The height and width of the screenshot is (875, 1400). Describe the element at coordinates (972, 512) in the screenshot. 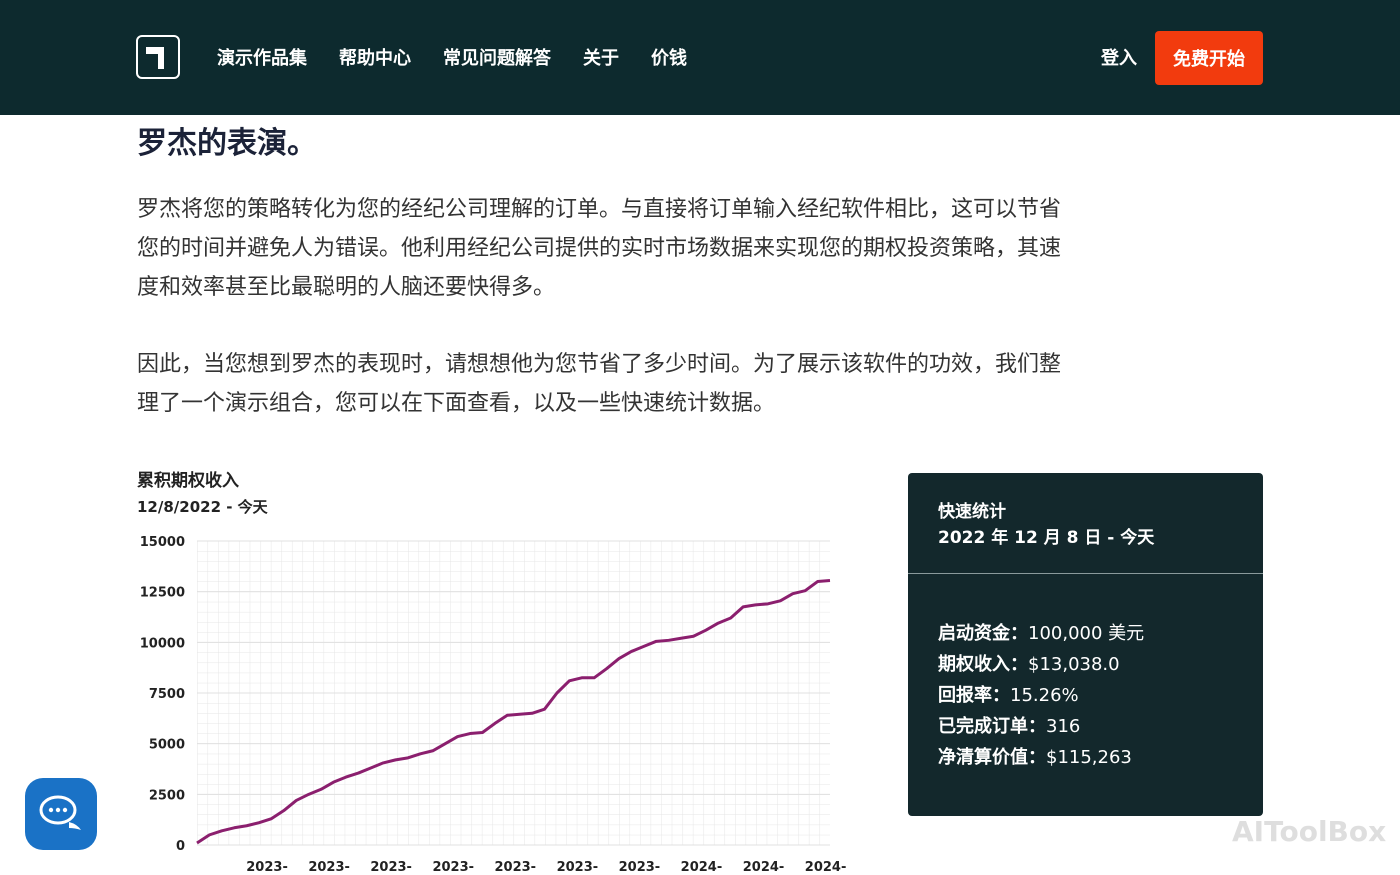

I see `stats-title: 快速统计` at that location.